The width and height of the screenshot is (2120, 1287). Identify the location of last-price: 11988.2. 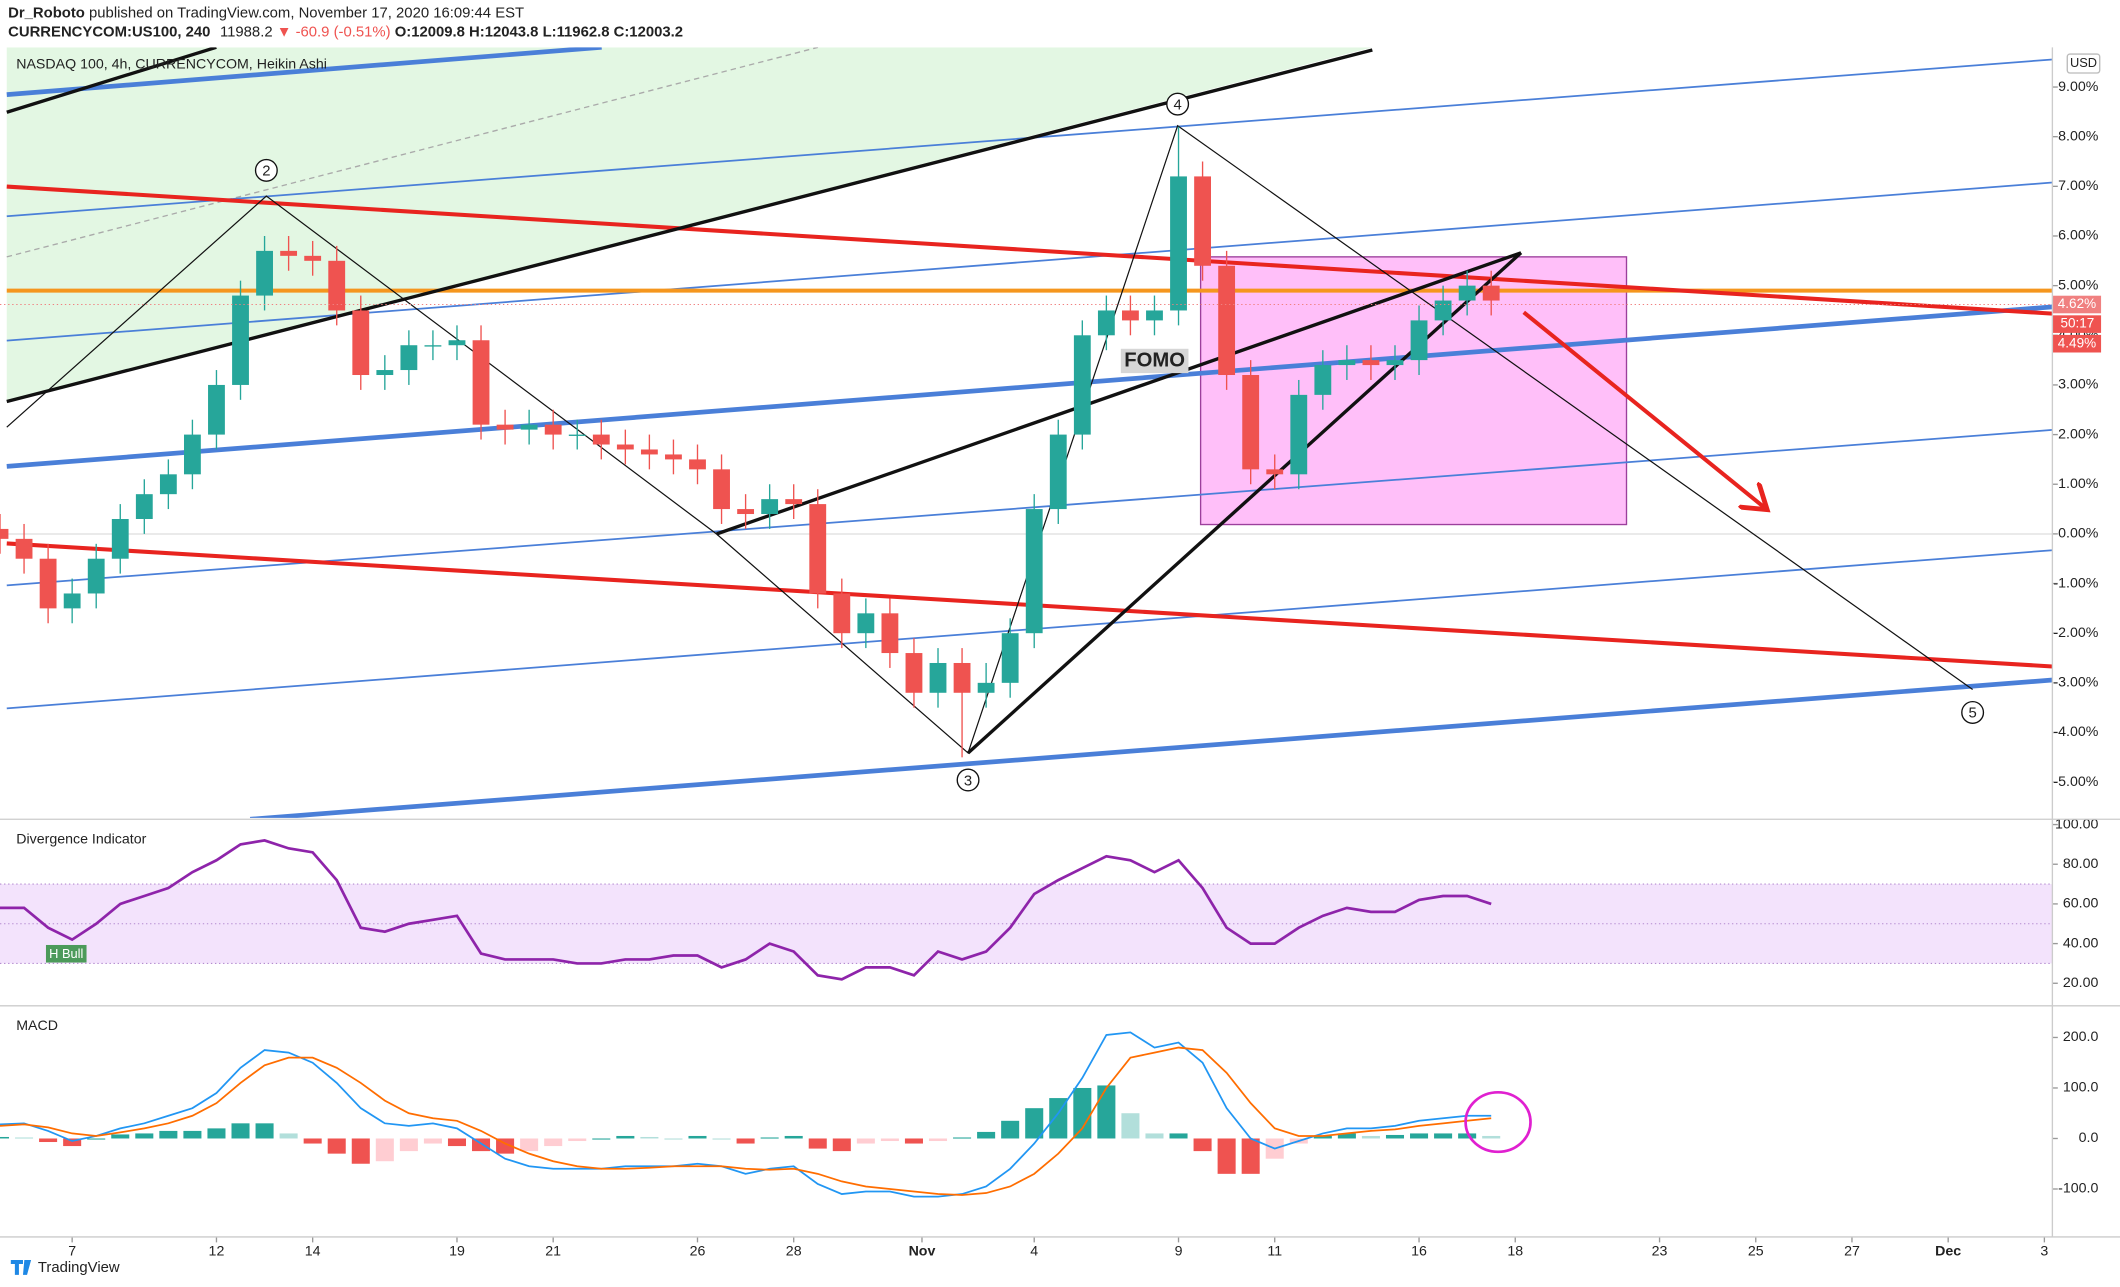
(246, 32).